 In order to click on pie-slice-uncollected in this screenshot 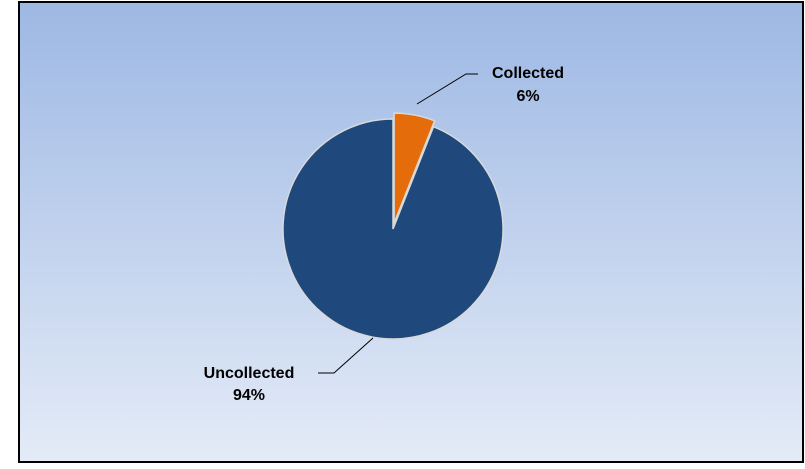, I will do `click(393, 229)`.